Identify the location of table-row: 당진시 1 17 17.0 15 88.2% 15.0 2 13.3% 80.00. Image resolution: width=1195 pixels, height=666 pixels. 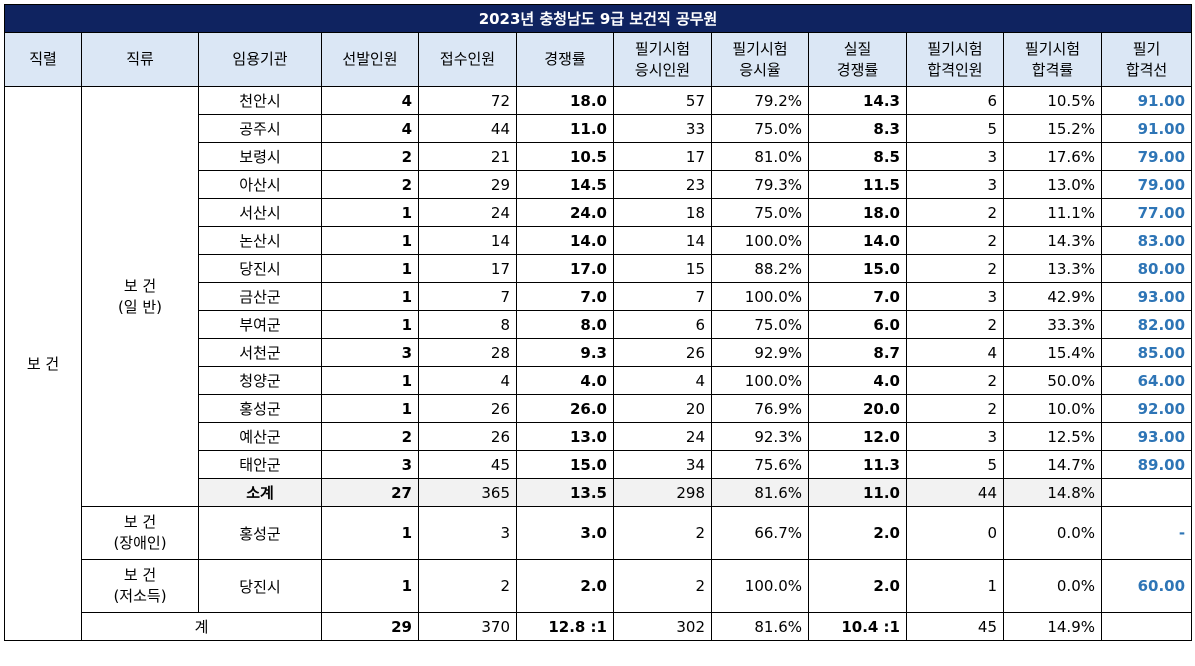
(599, 268).